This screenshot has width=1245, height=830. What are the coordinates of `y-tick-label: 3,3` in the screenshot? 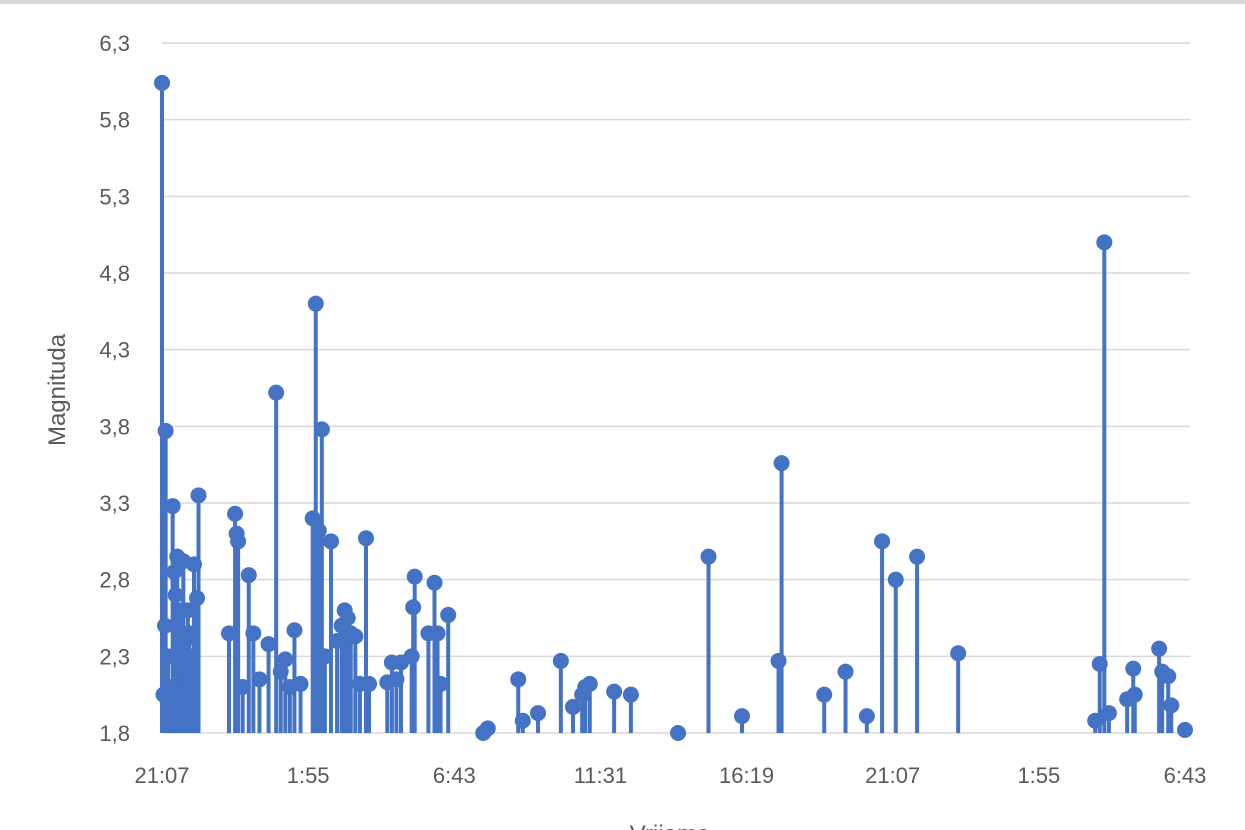 It's located at (114, 503).